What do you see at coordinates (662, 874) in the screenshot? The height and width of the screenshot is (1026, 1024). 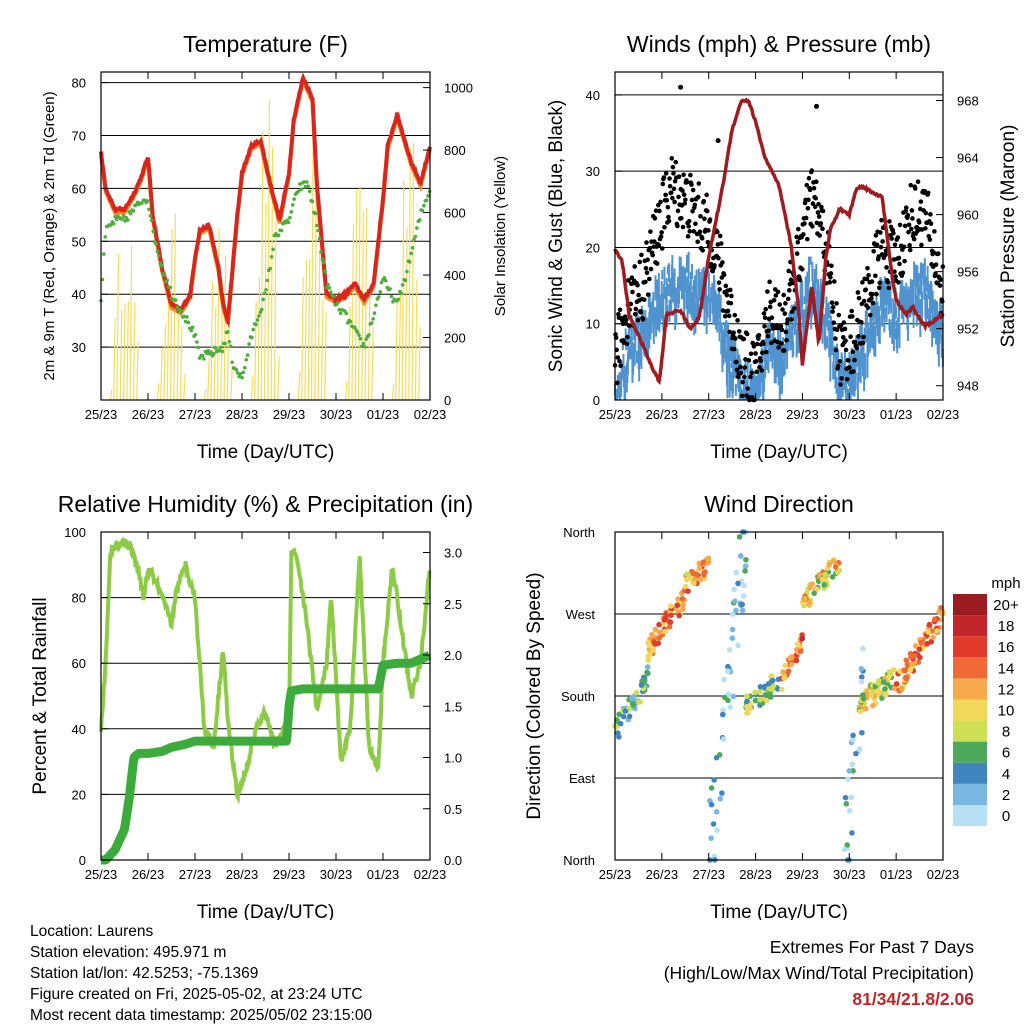 I see `x-tick-label: 26/23` at bounding box center [662, 874].